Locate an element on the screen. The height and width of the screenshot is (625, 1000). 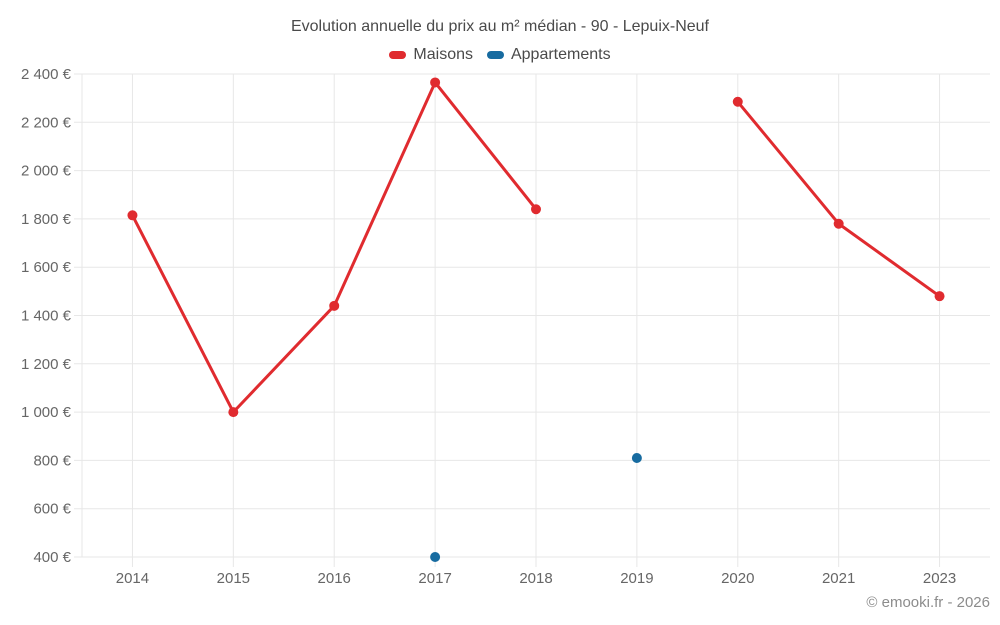
maisons-point-2020 is located at coordinates (737, 101).